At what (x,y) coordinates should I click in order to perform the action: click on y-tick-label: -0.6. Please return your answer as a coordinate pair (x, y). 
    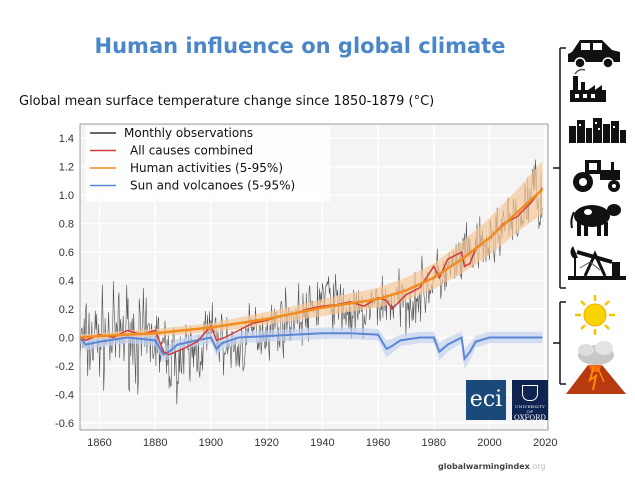
    Looking at the image, I should click on (64, 424).